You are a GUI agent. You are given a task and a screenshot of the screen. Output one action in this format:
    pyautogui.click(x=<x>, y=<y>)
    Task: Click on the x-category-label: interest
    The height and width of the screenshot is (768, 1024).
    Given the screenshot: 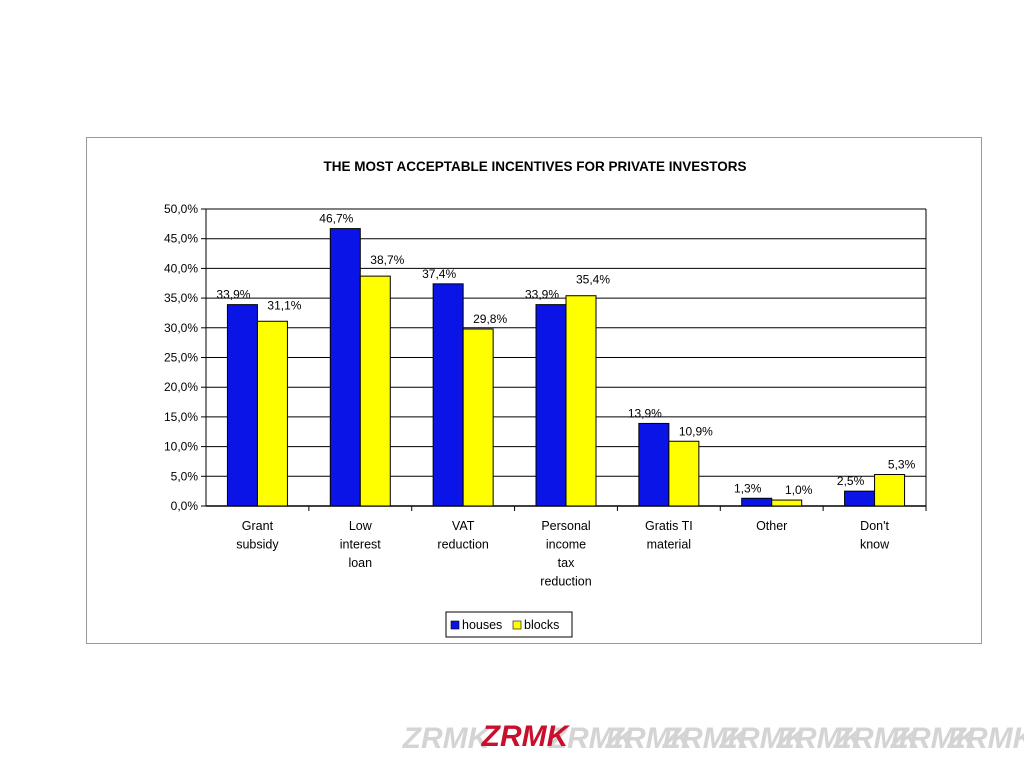 What is the action you would take?
    pyautogui.click(x=361, y=545)
    